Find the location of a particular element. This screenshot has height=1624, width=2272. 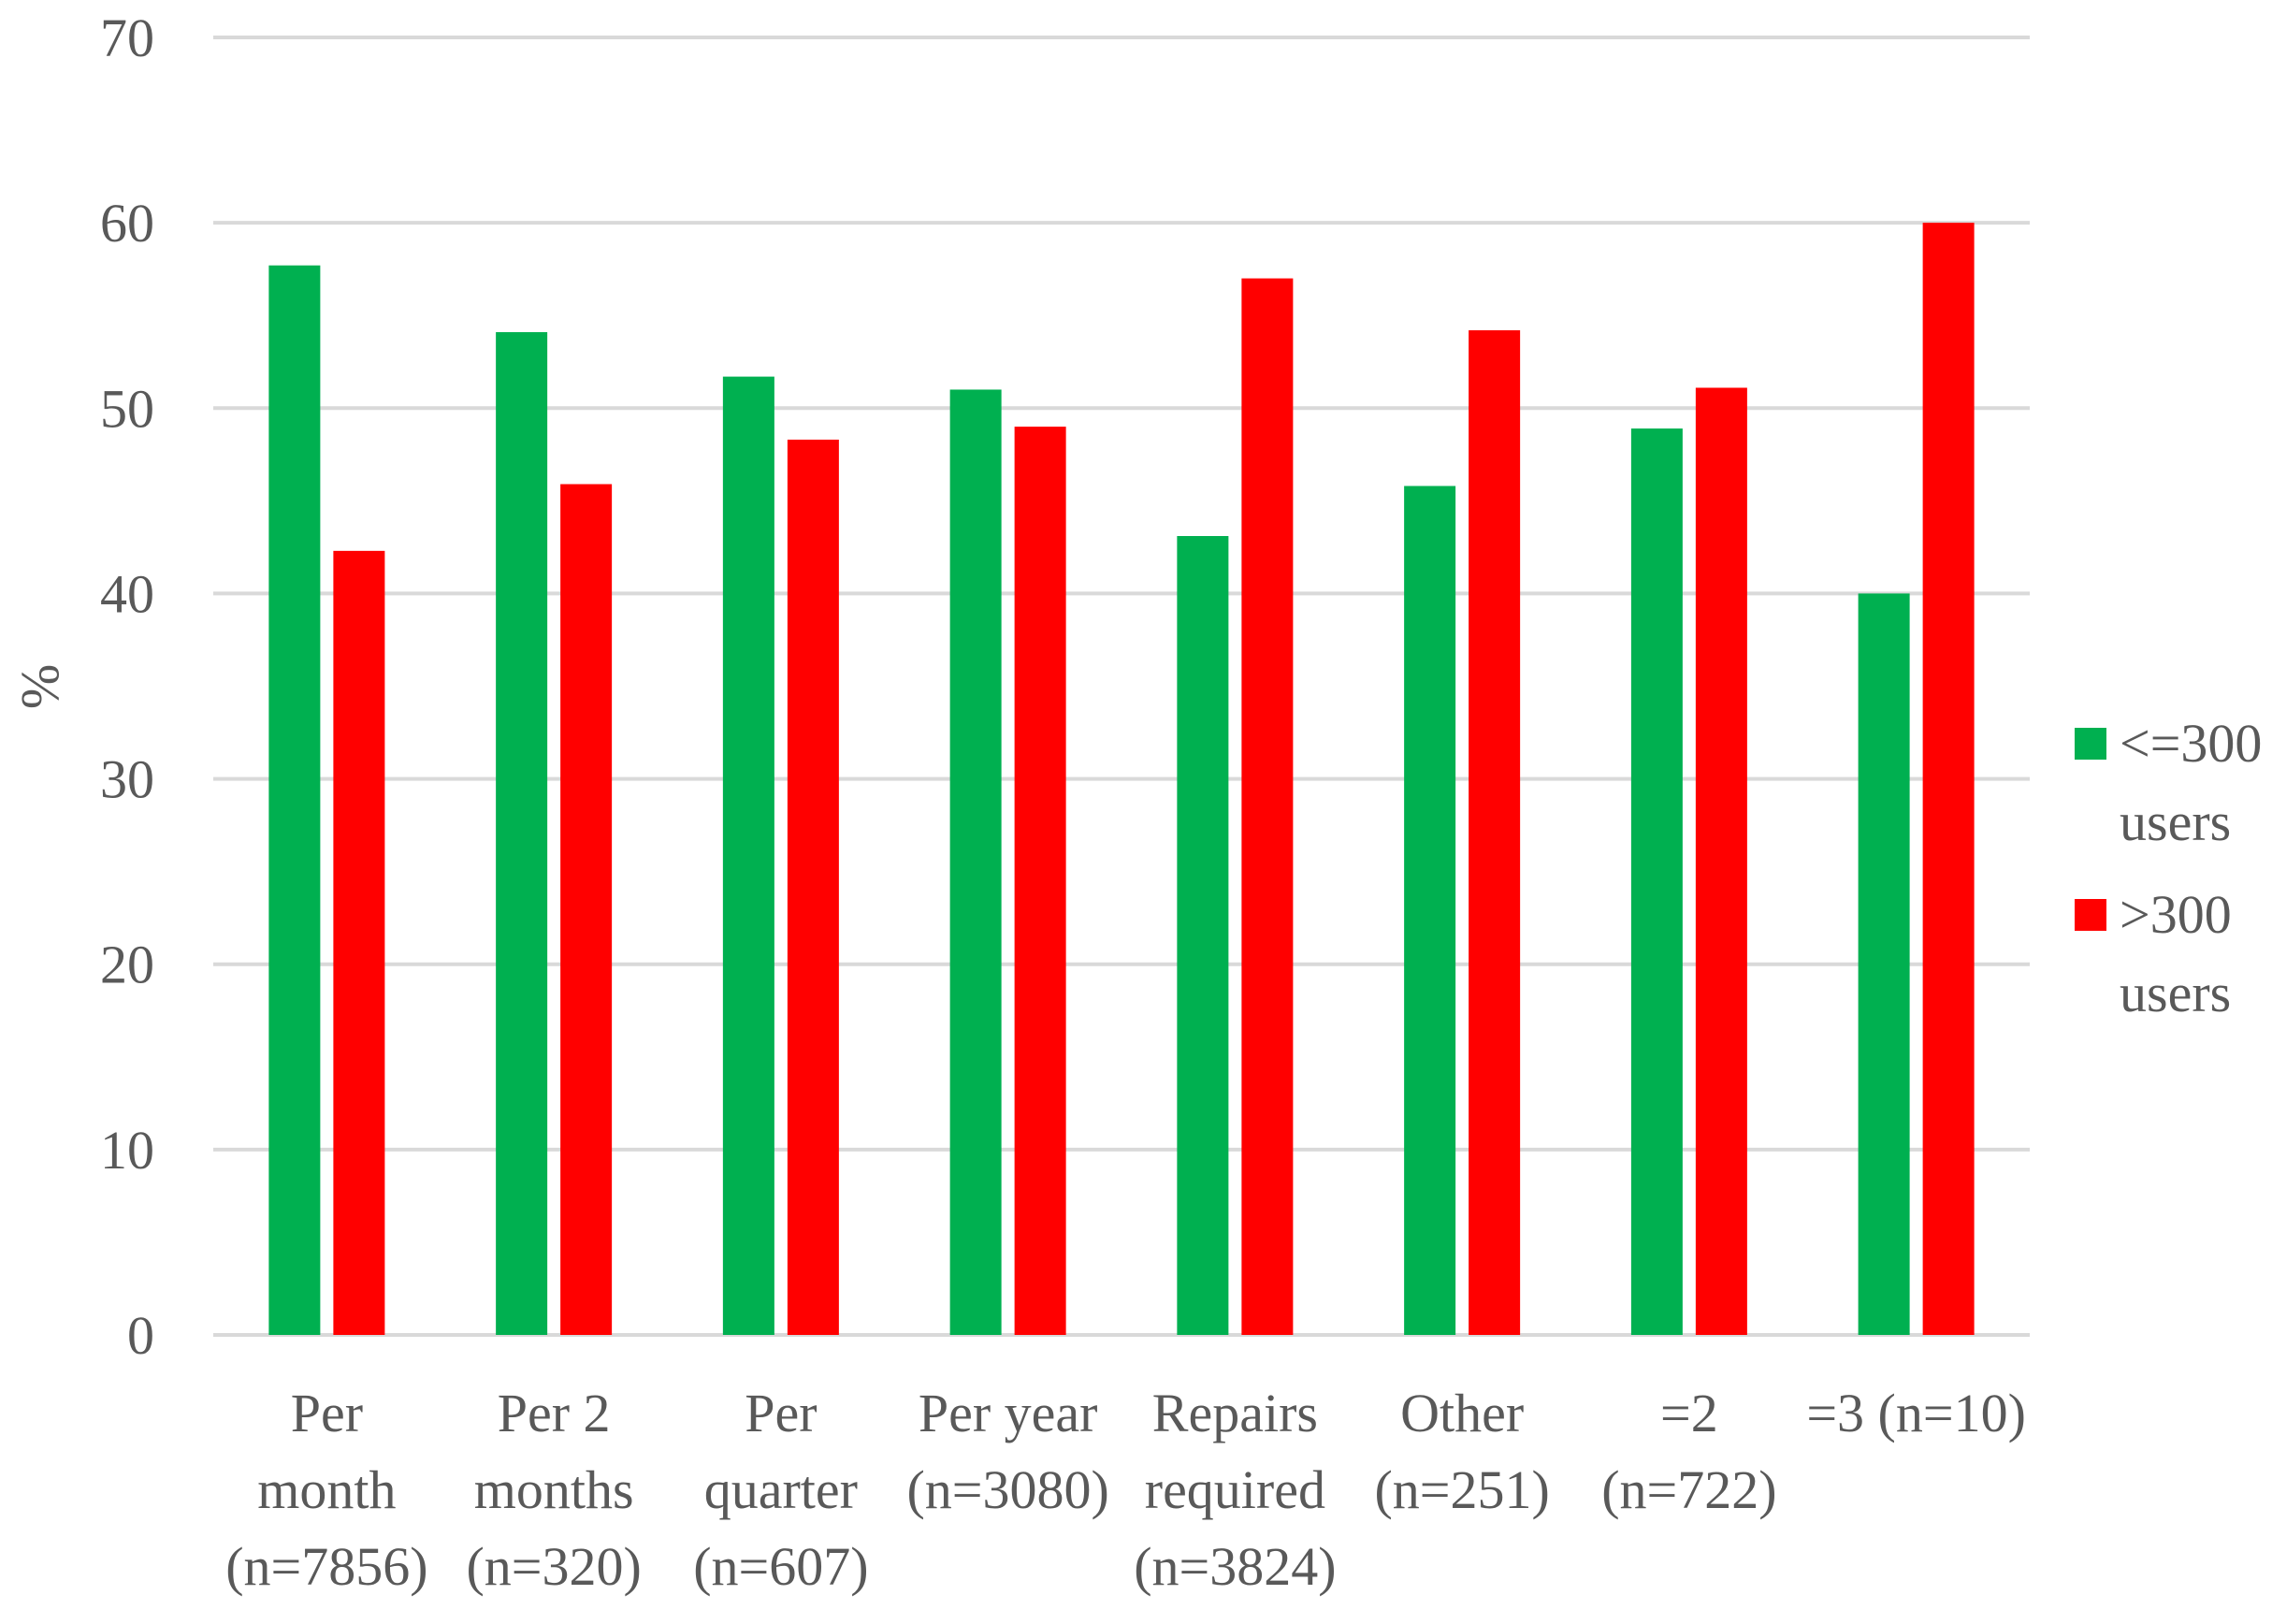

x-category-label: Per 2 is located at coordinates (554, 1413).